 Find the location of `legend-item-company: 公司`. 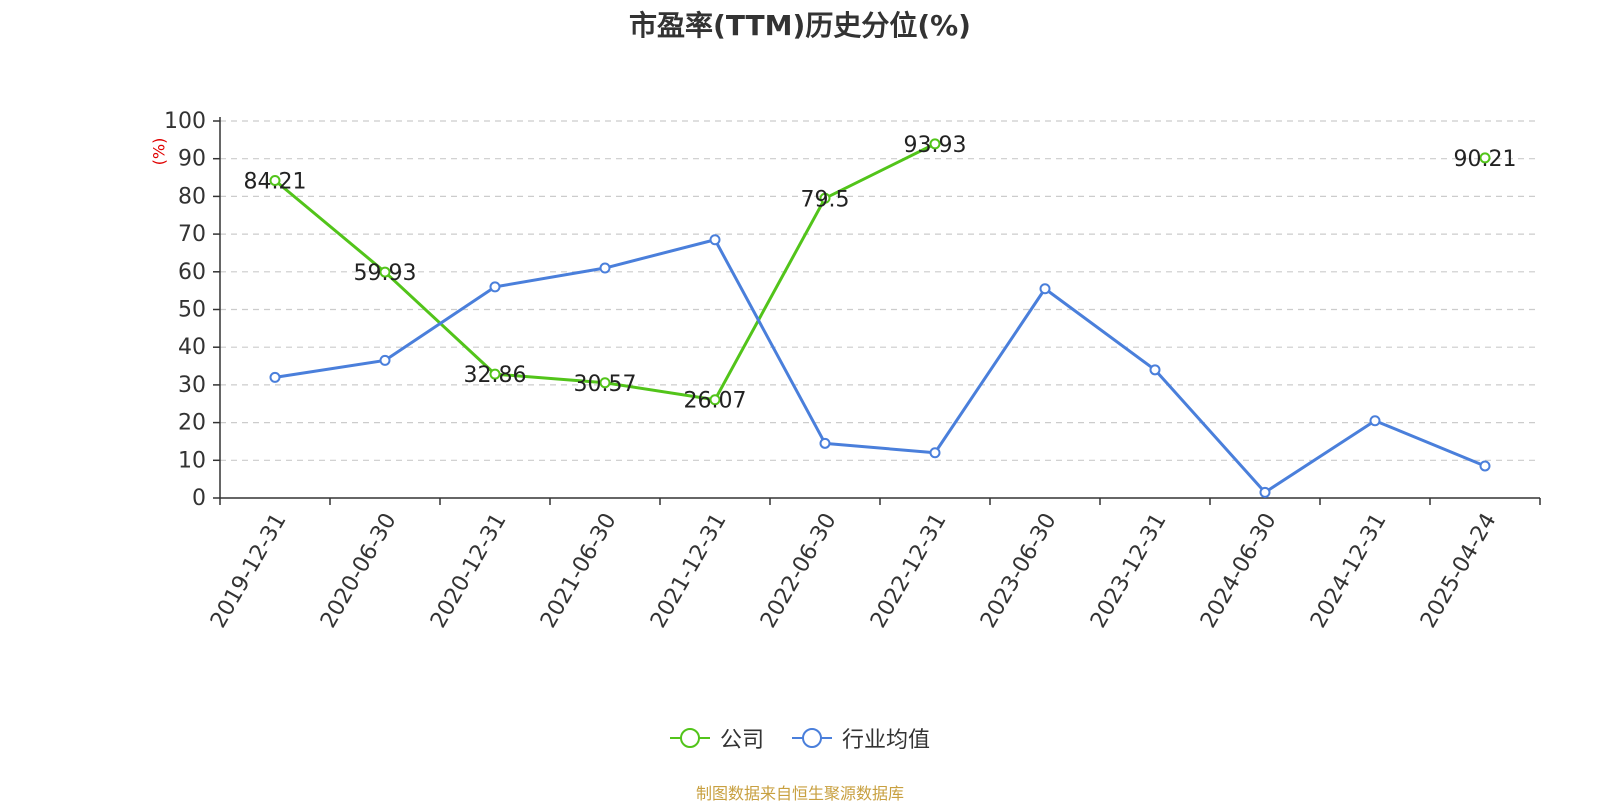

legend-item-company: 公司 is located at coordinates (716, 738).